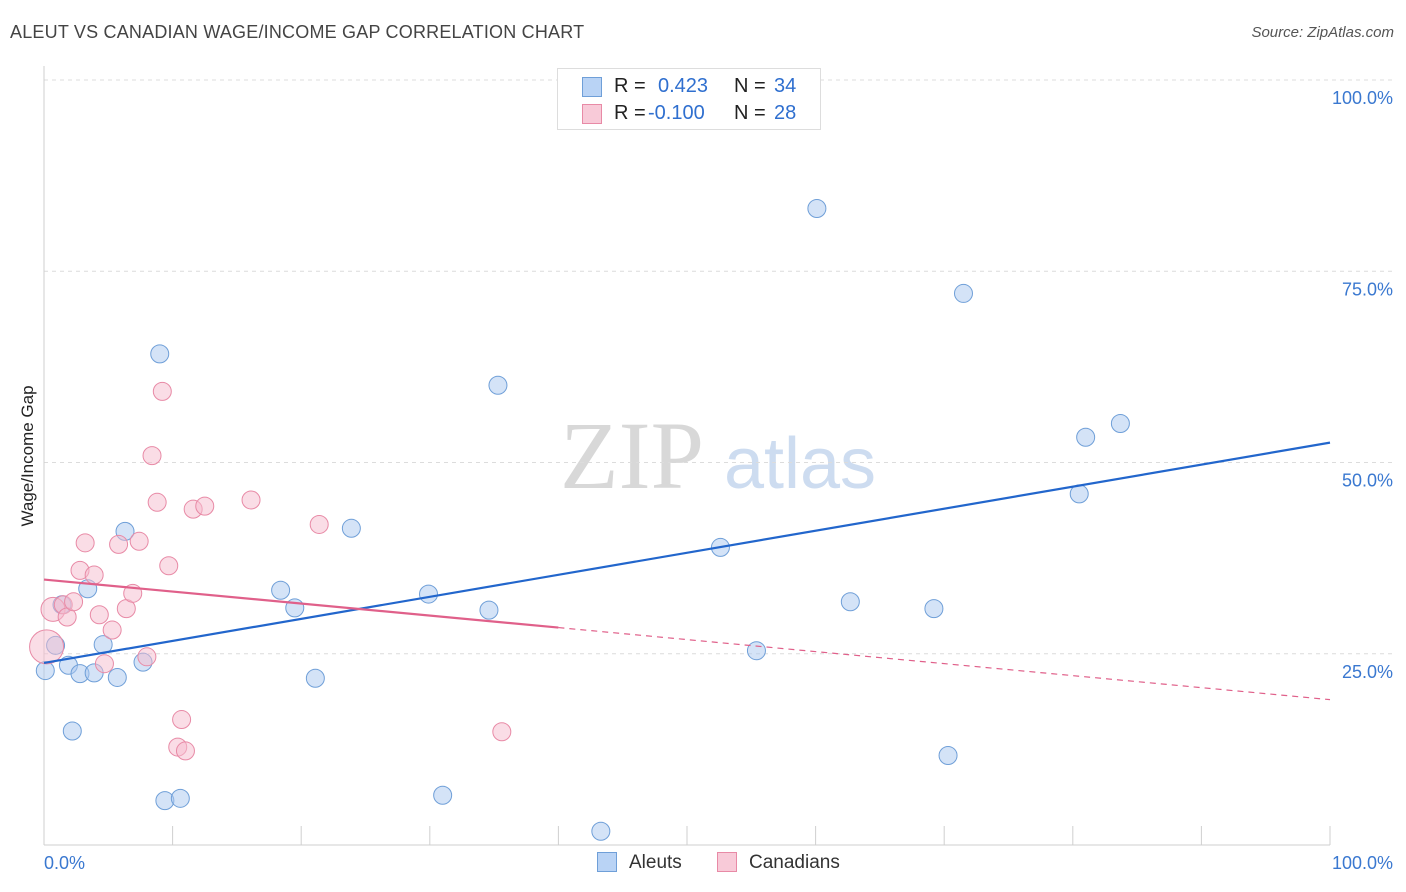 Image resolution: width=1406 pixels, height=892 pixels. Describe the element at coordinates (794, 862) in the screenshot. I see `canadians-legend-label: Canadians` at that location.